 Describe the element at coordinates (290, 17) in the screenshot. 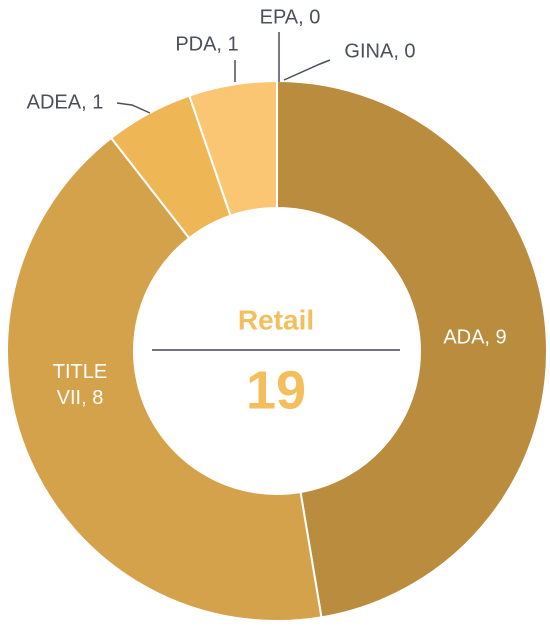

I see `slice-label: EPA, 0` at that location.